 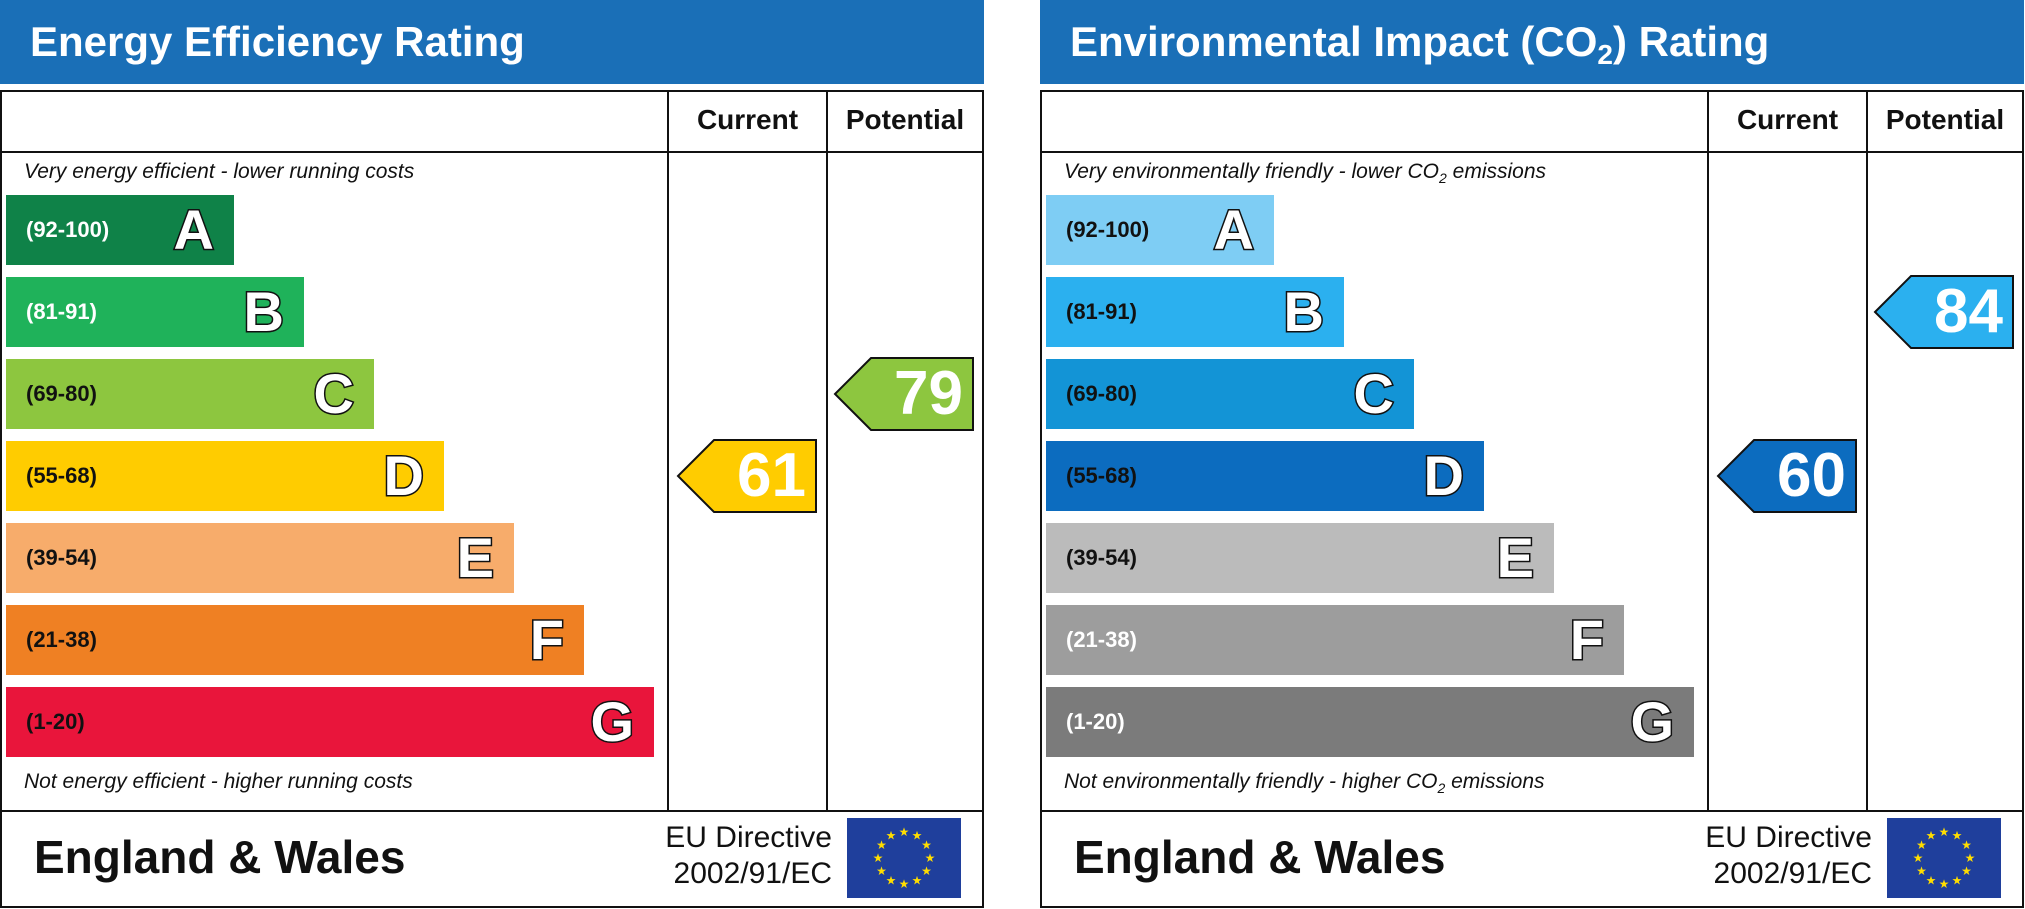 I want to click on panel-title: Environmental Impact (CO2) Rating, so click(x=1532, y=42).